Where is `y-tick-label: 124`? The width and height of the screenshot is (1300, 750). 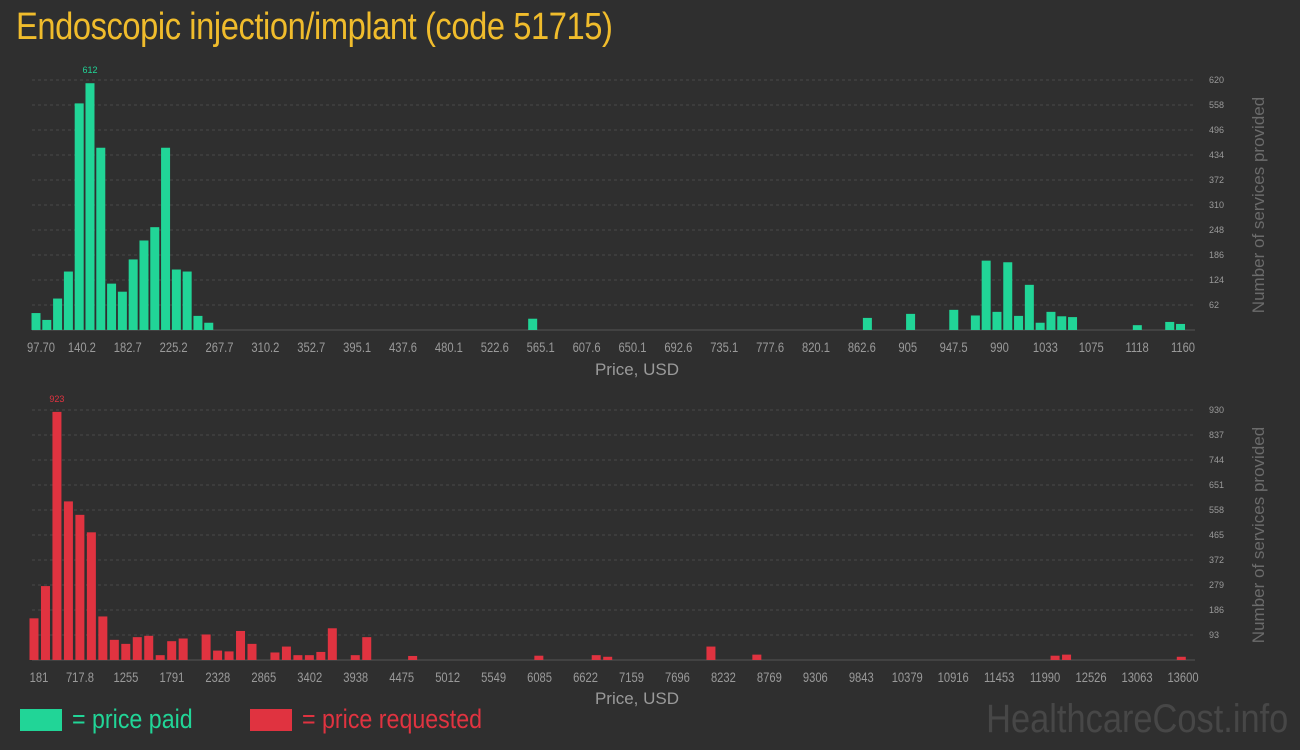 y-tick-label: 124 is located at coordinates (1216, 280).